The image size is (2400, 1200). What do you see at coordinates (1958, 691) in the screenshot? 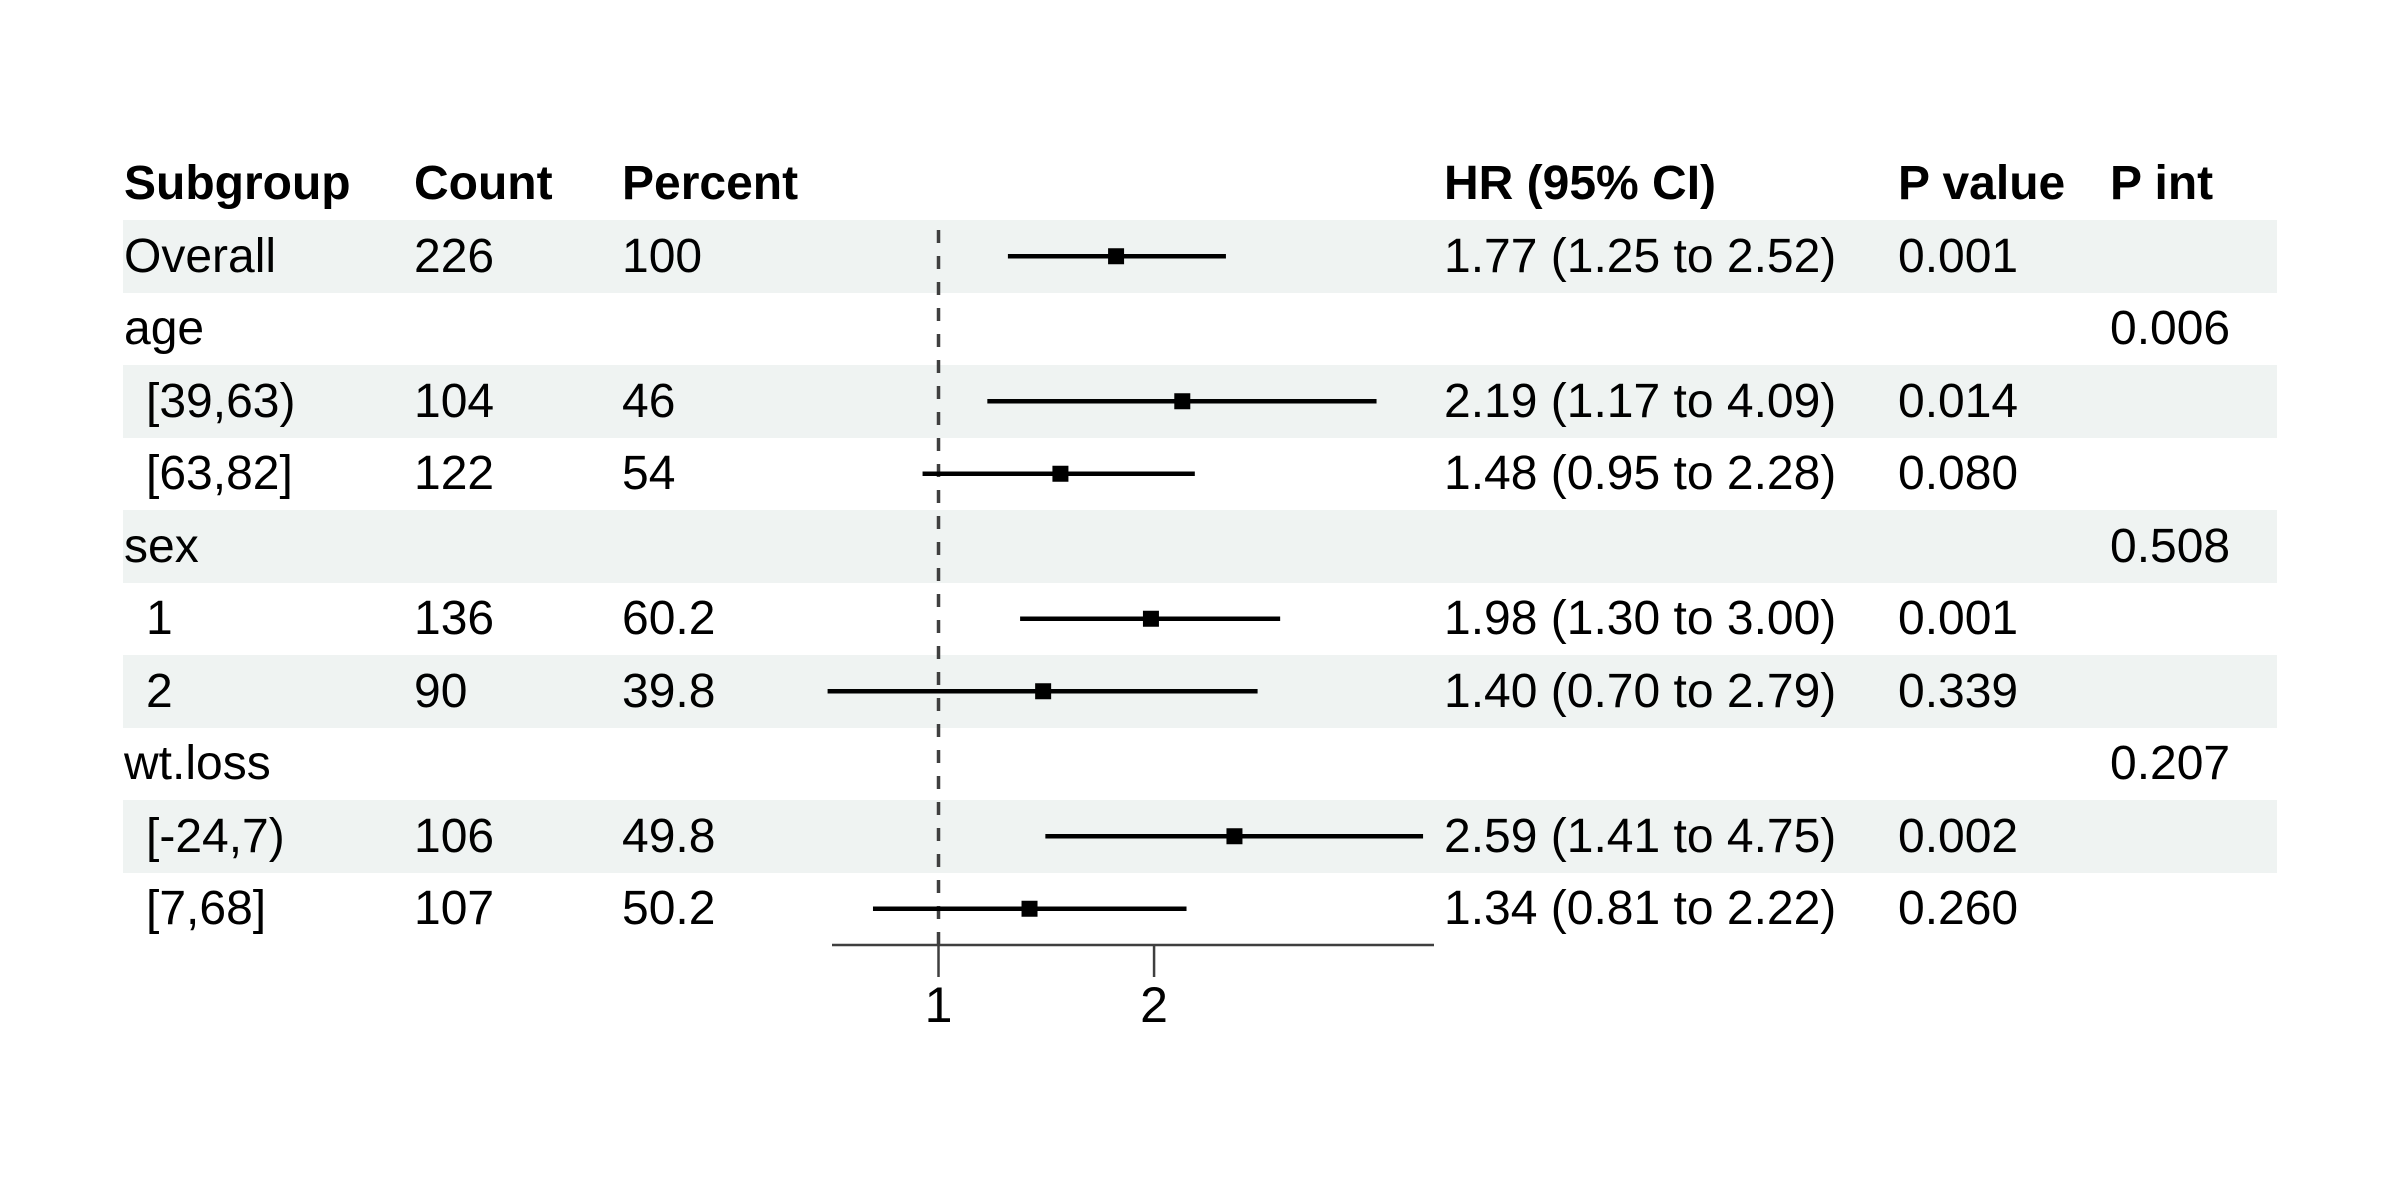
I see `cell-p-value: 0.339` at bounding box center [1958, 691].